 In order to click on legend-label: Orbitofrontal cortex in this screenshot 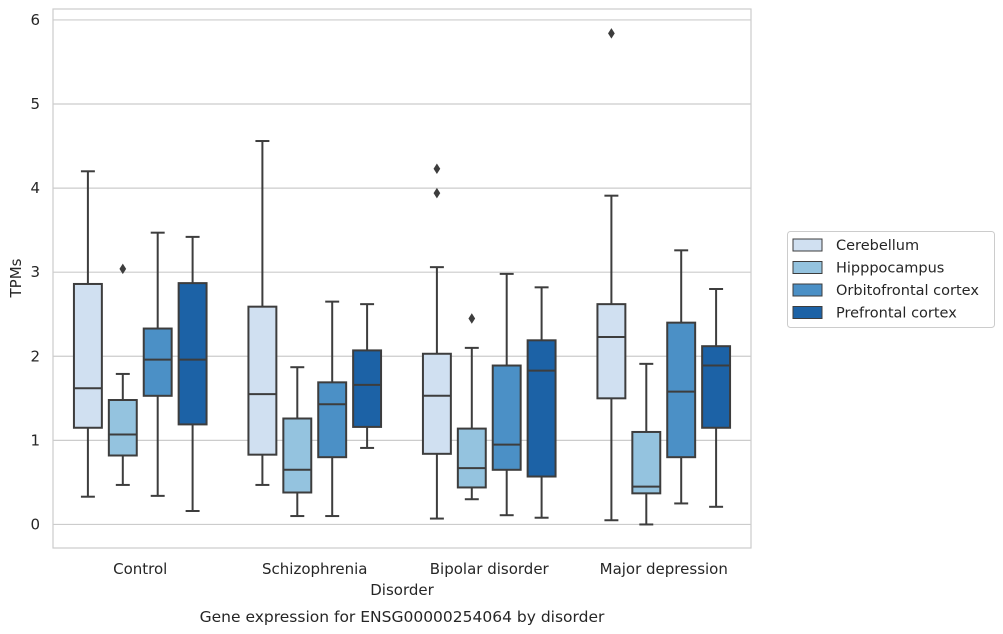, I will do `click(907, 291)`.